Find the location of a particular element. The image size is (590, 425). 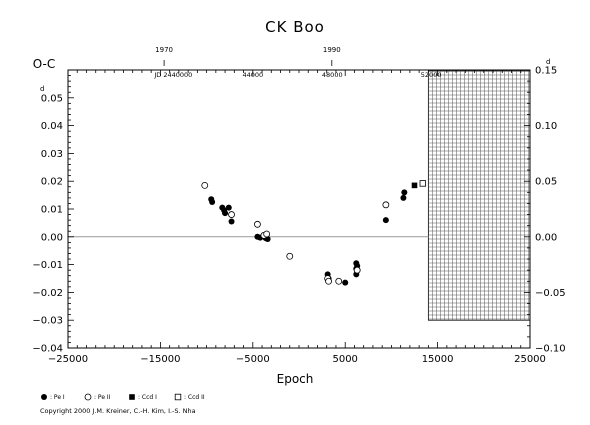

x-tick-label: −25000 is located at coordinates (68, 359).